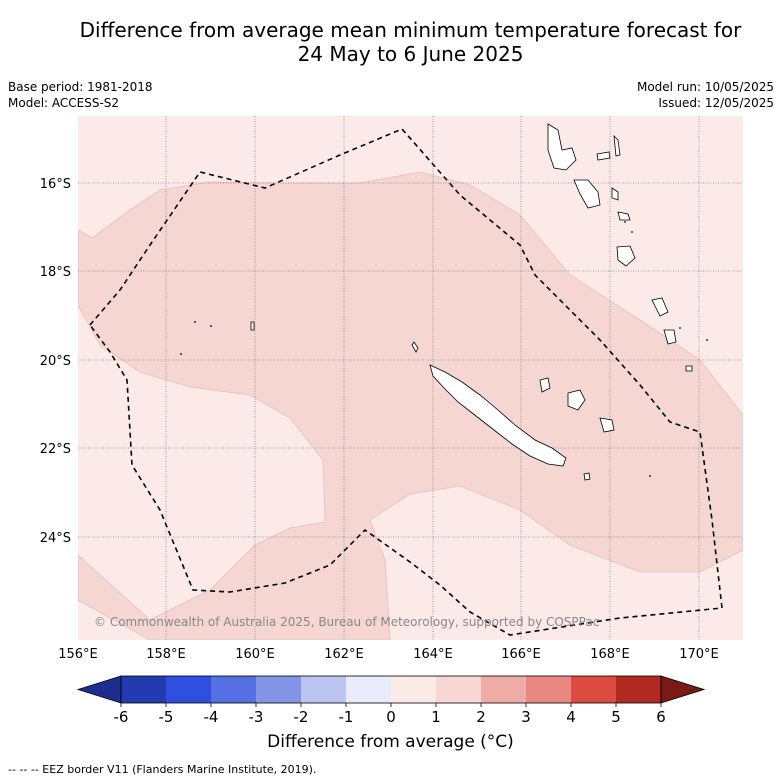 The width and height of the screenshot is (781, 781). What do you see at coordinates (705, 95) in the screenshot?
I see `metadata-right: Model run: 10/05/2025 Issued: 12/05/2025` at bounding box center [705, 95].